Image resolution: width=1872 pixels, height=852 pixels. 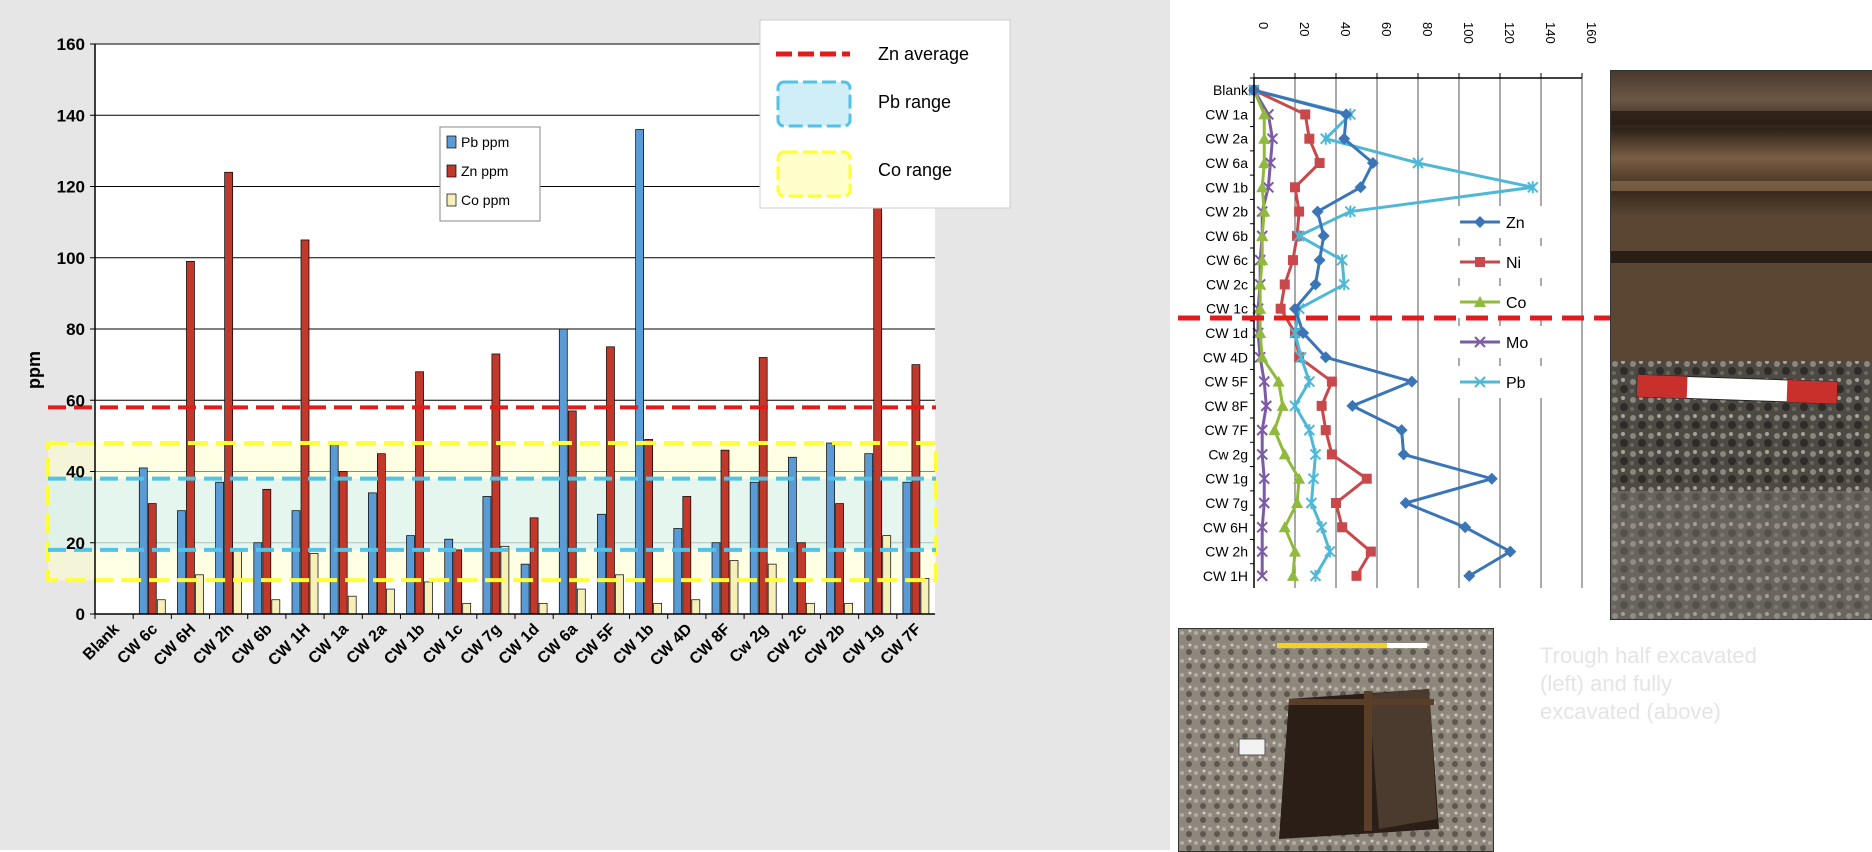 I want to click on depth-y-tick-label: CW 1g, so click(x=1226, y=479).